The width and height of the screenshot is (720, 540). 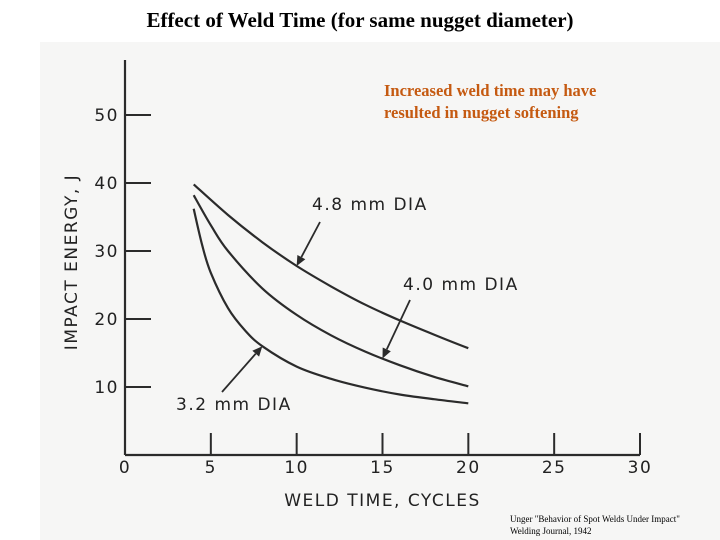 I want to click on series-line-4-0-mm-dia, so click(x=330, y=291).